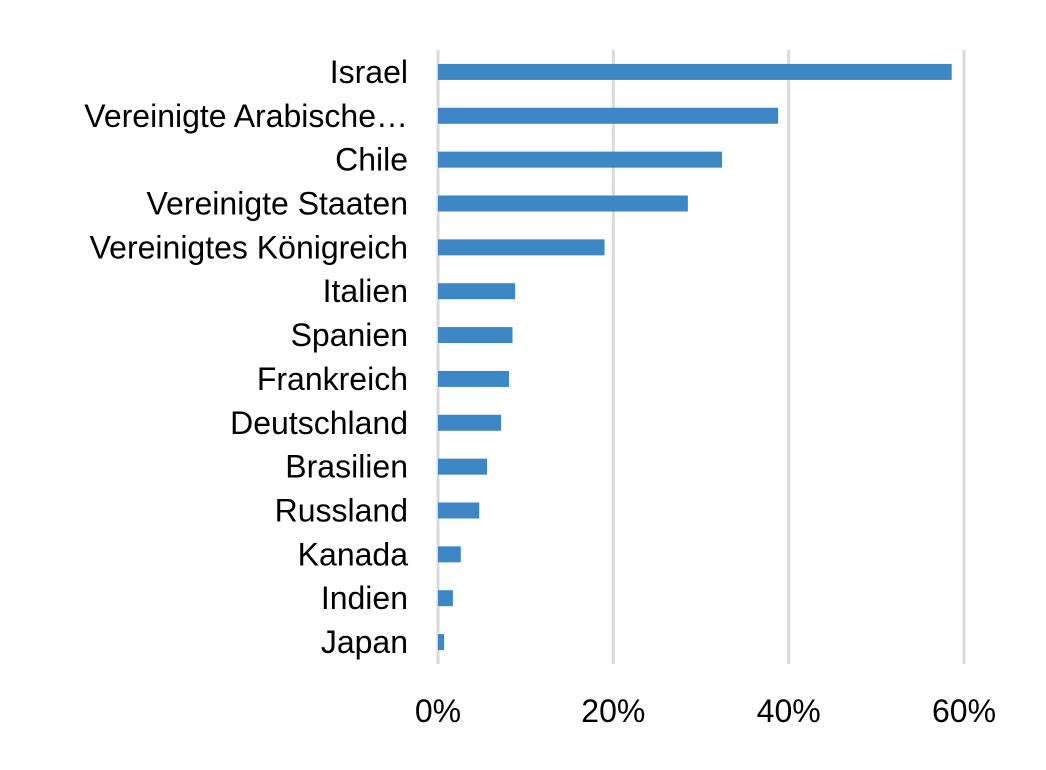 The height and width of the screenshot is (770, 1046). I want to click on category-label-8: Deutschland, so click(319, 423).